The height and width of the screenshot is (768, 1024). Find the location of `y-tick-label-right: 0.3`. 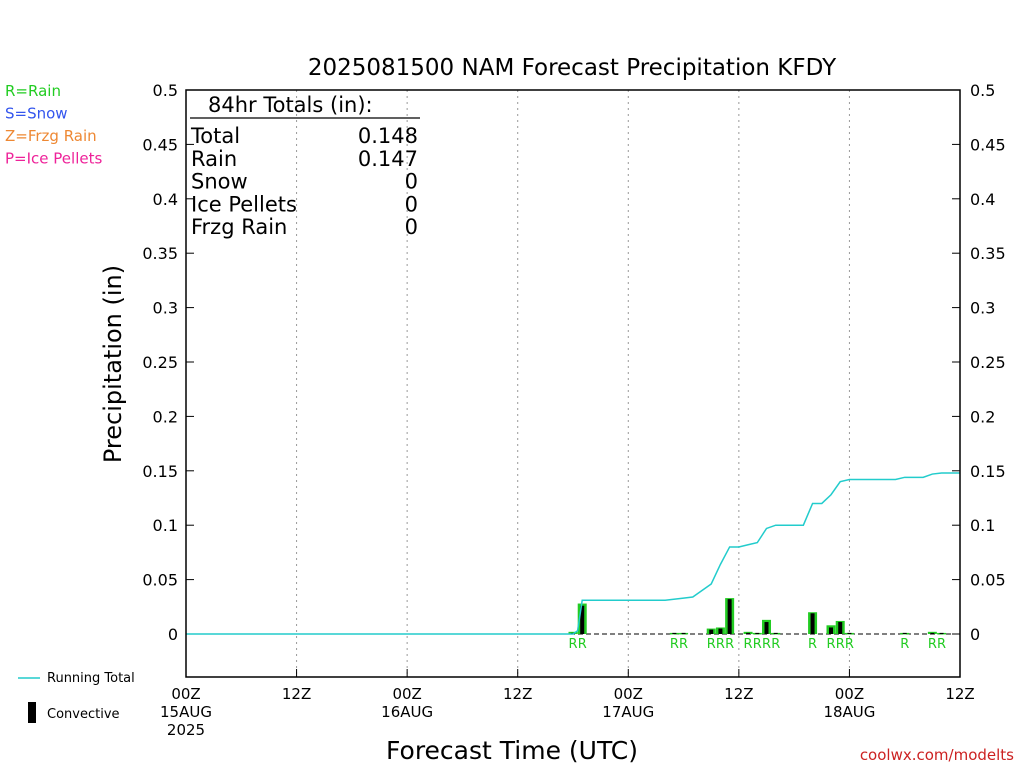

y-tick-label-right: 0.3 is located at coordinates (982, 308).